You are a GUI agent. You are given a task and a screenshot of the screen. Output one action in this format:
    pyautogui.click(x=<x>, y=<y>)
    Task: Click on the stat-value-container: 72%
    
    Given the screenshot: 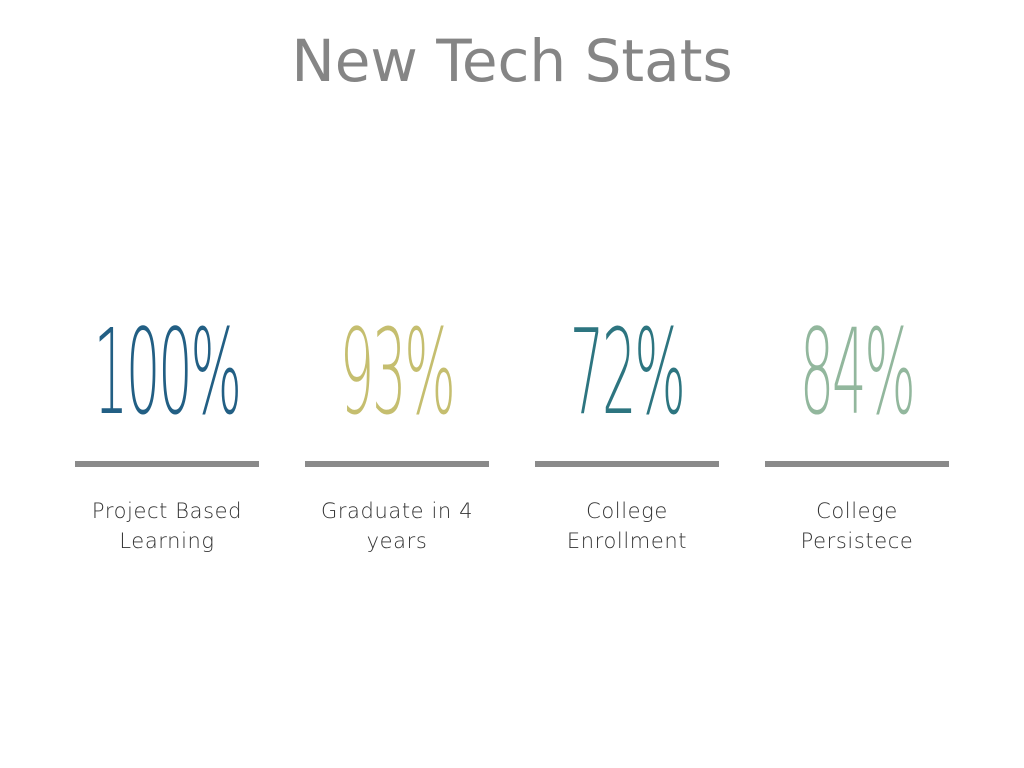 What is the action you would take?
    pyautogui.click(x=627, y=372)
    